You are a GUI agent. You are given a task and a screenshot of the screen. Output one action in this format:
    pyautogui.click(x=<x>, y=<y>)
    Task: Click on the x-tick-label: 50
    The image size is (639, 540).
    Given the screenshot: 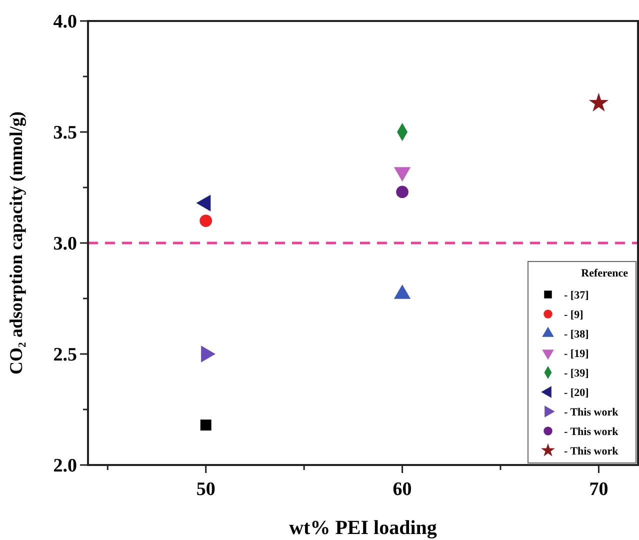 What is the action you would take?
    pyautogui.click(x=206, y=489)
    